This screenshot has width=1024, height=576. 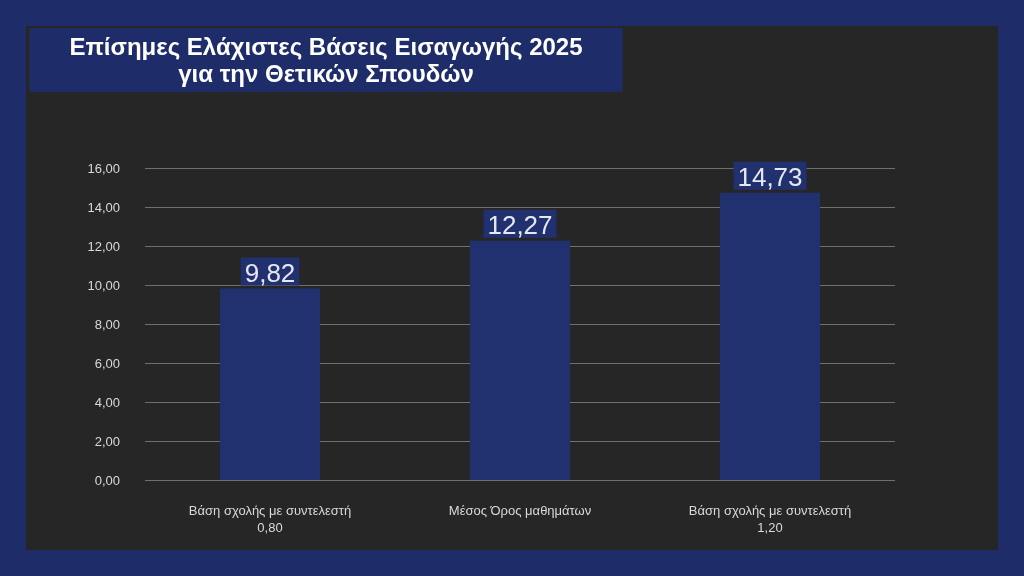 I want to click on y-tick-label: 16,00, so click(x=103, y=168).